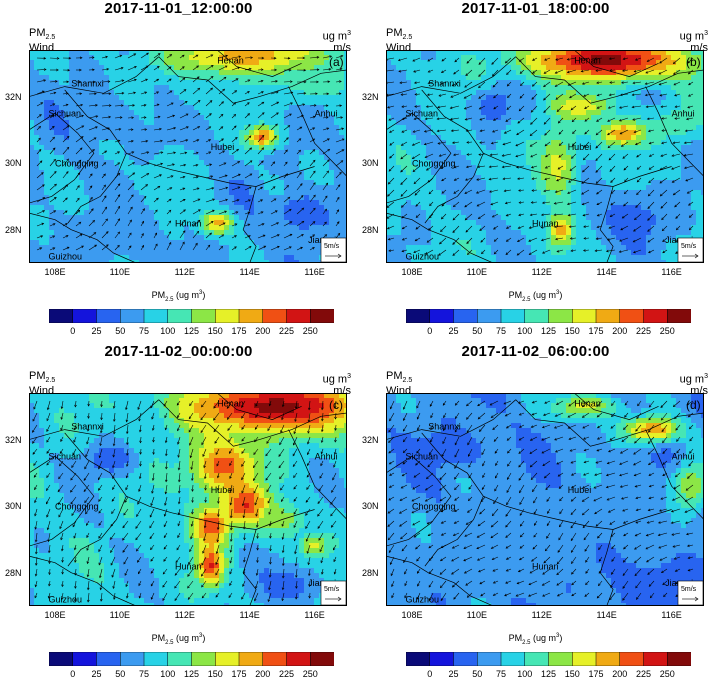 The image size is (714, 685). What do you see at coordinates (526, 299) in the screenshot?
I see `cbar-sub: 2.5` at bounding box center [526, 299].